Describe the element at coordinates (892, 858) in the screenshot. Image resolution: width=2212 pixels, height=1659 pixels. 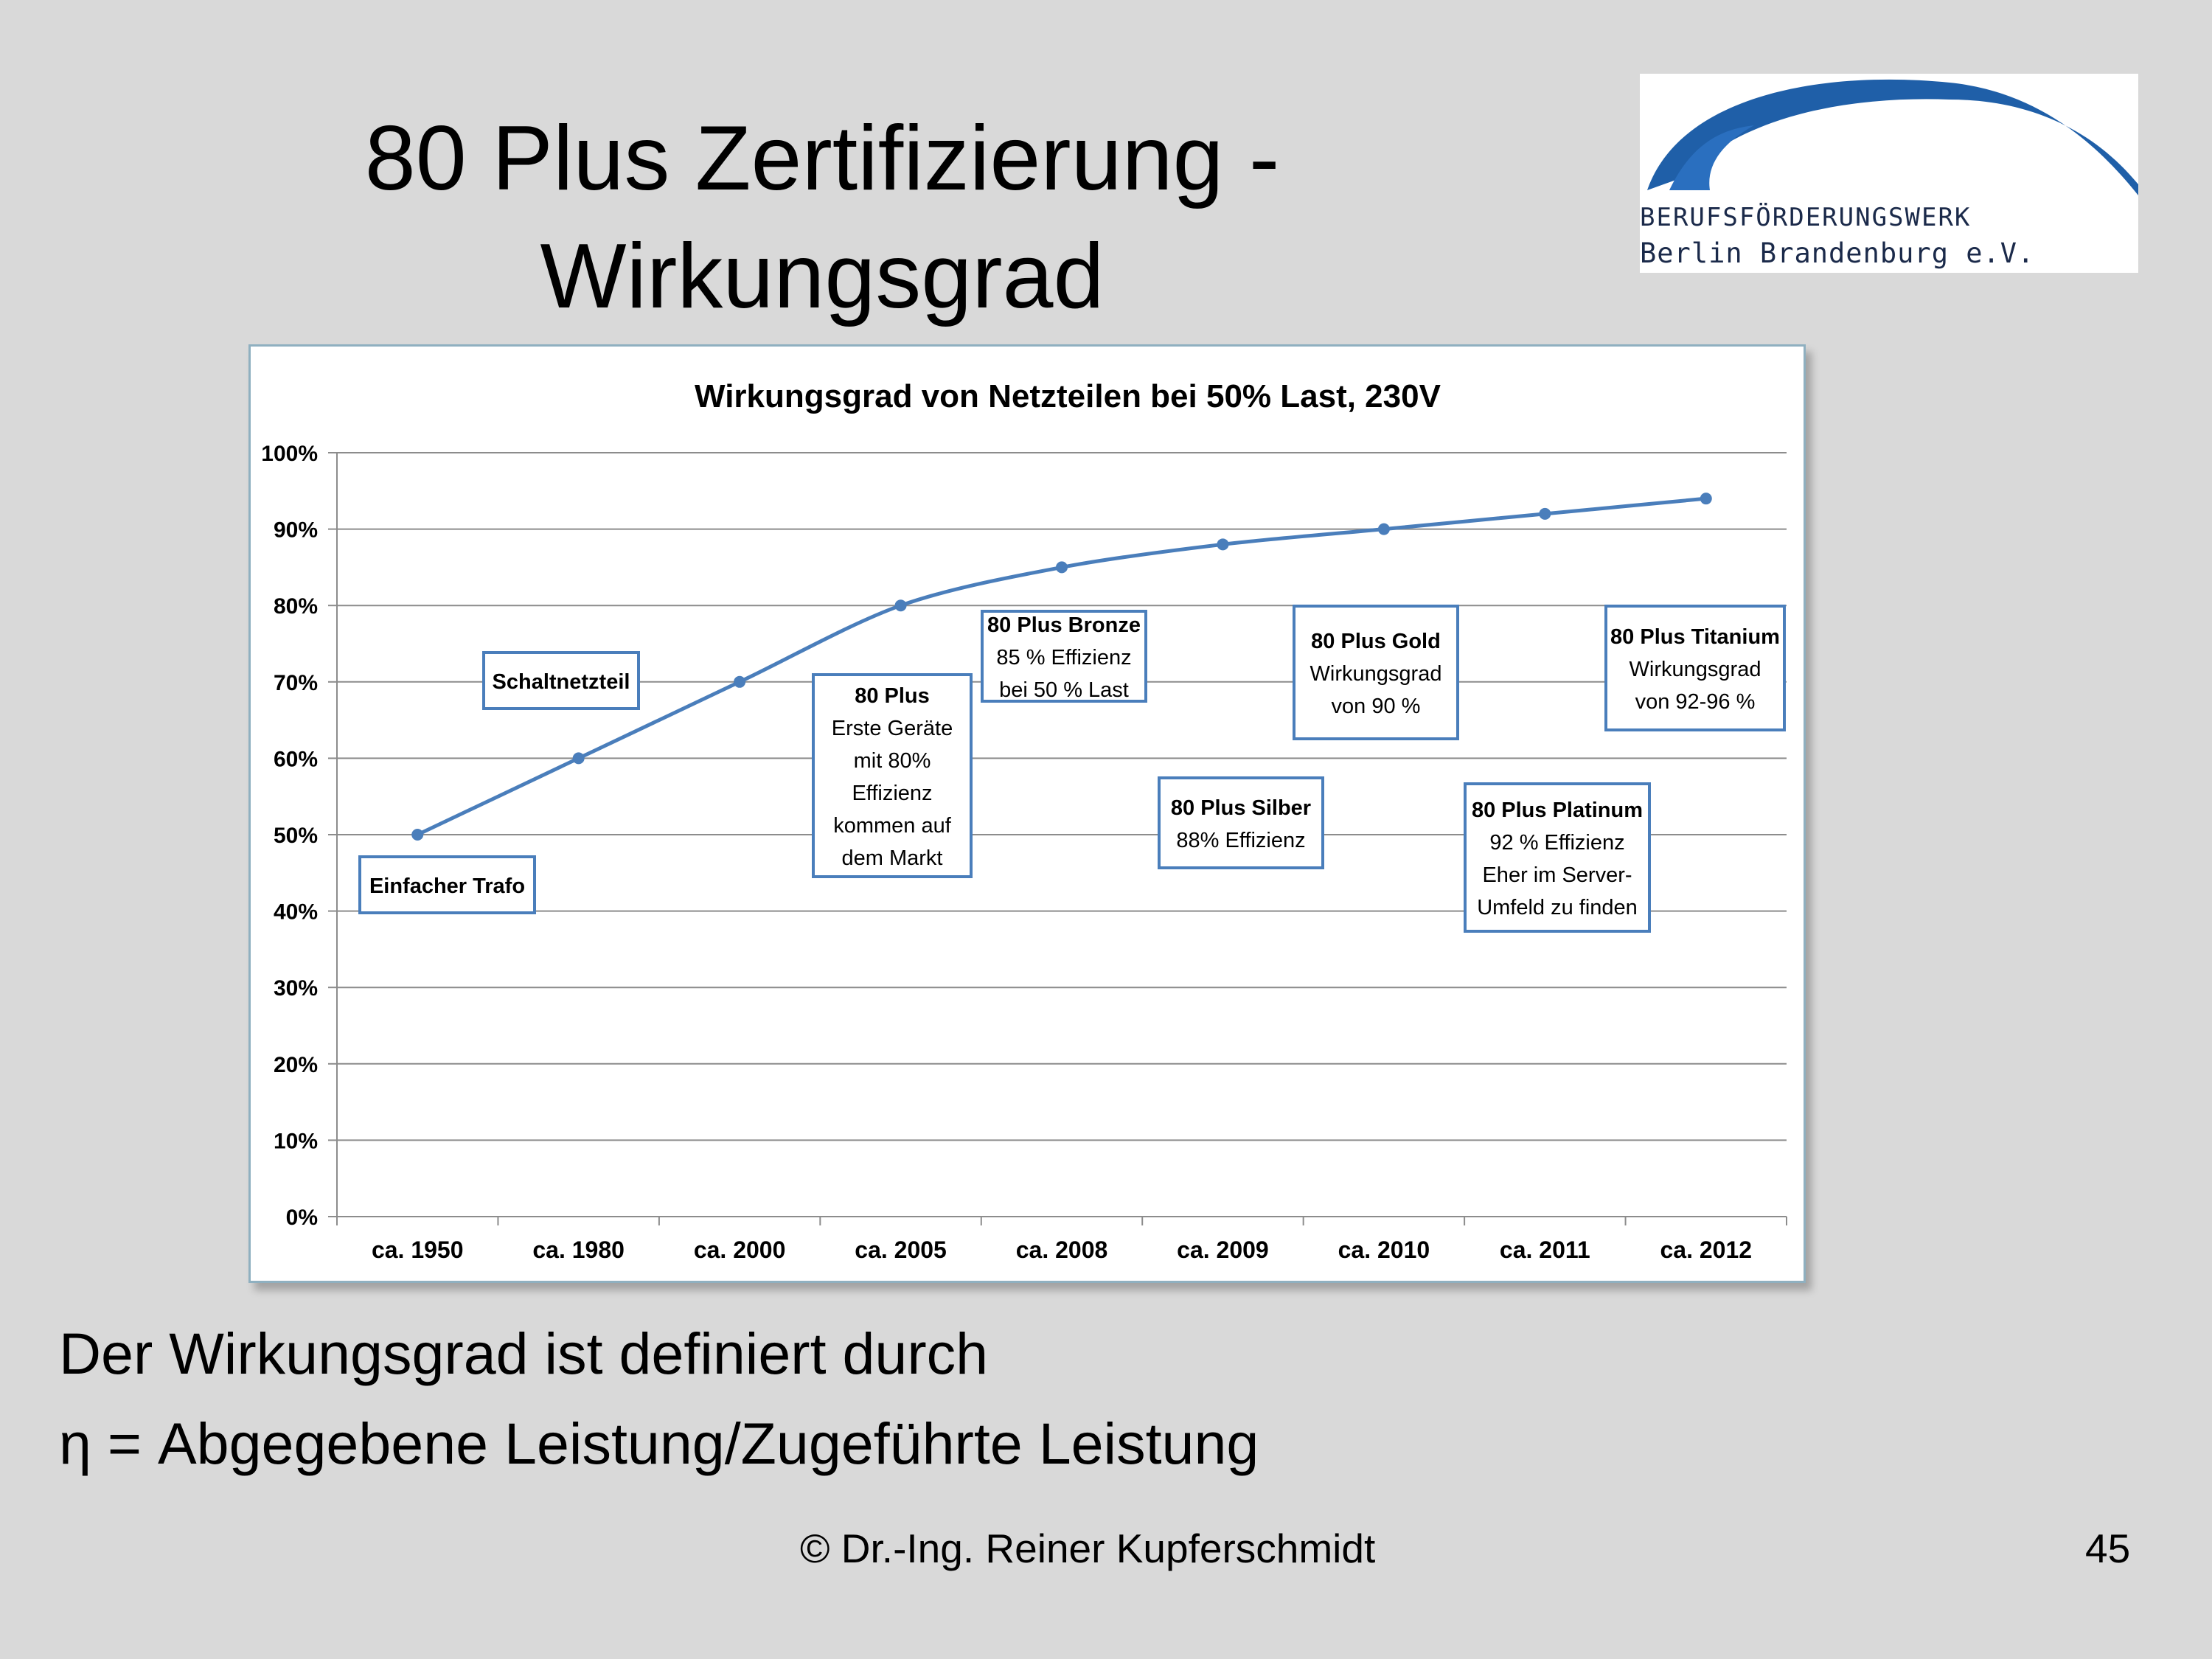
I see `annotation-text: dem Markt` at that location.